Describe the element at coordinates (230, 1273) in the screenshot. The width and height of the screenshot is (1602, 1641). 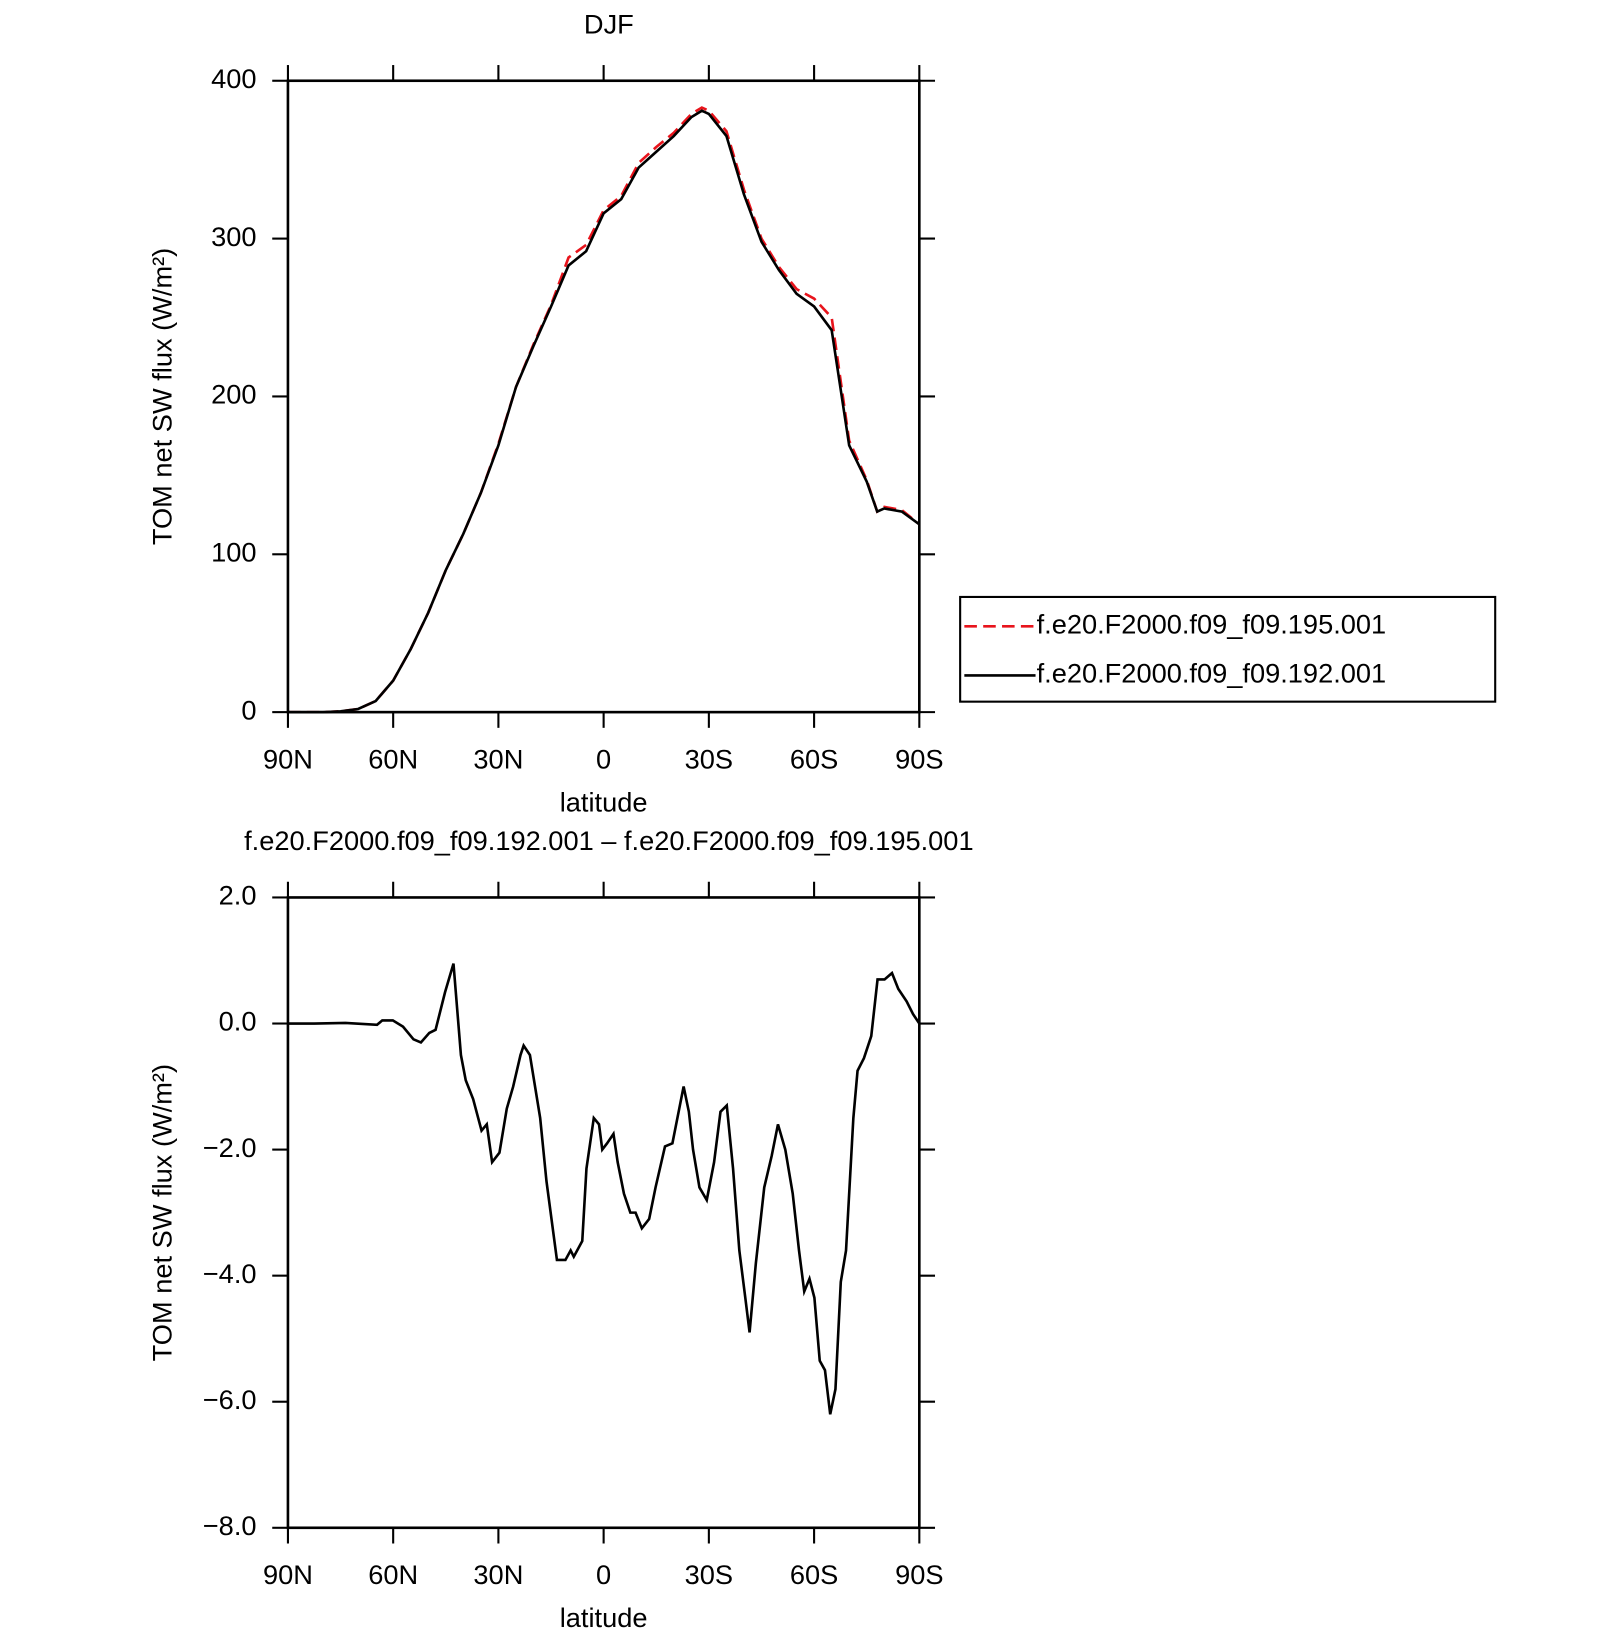
I see `y-tick-label: −4.0` at that location.